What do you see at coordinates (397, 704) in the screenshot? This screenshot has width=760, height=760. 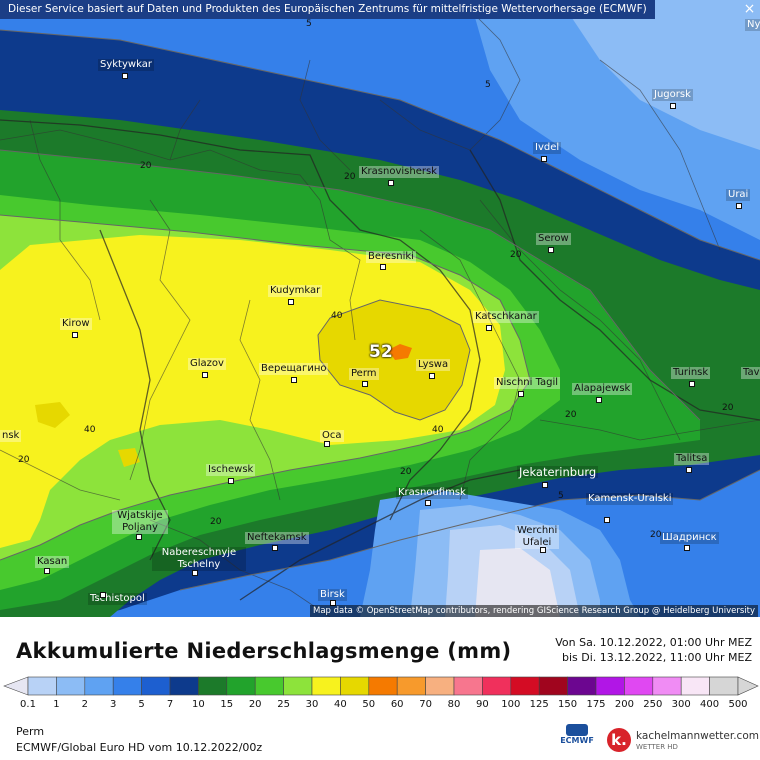 I see `scale-label: 60` at bounding box center [397, 704].